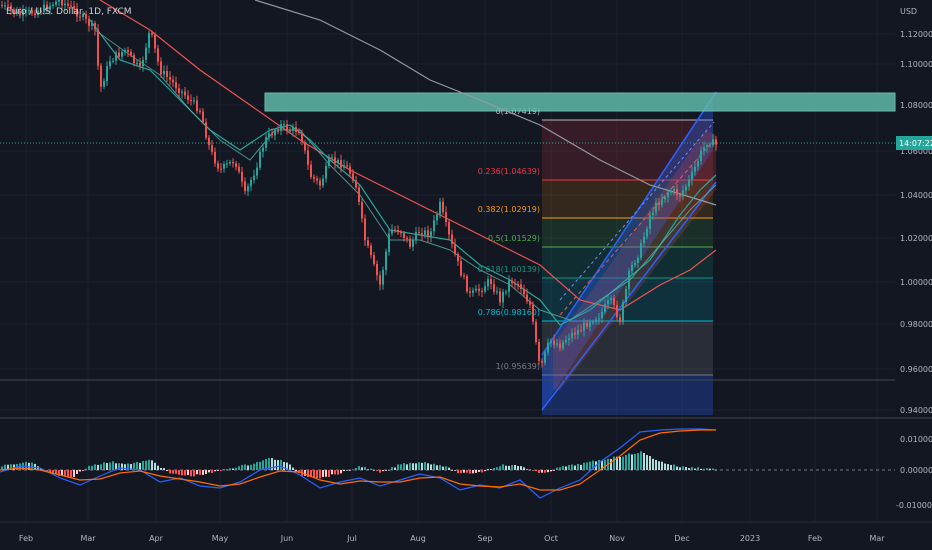 This screenshot has height=550, width=932. I want to click on fib-label-1: 1(0.95639), so click(518, 366).